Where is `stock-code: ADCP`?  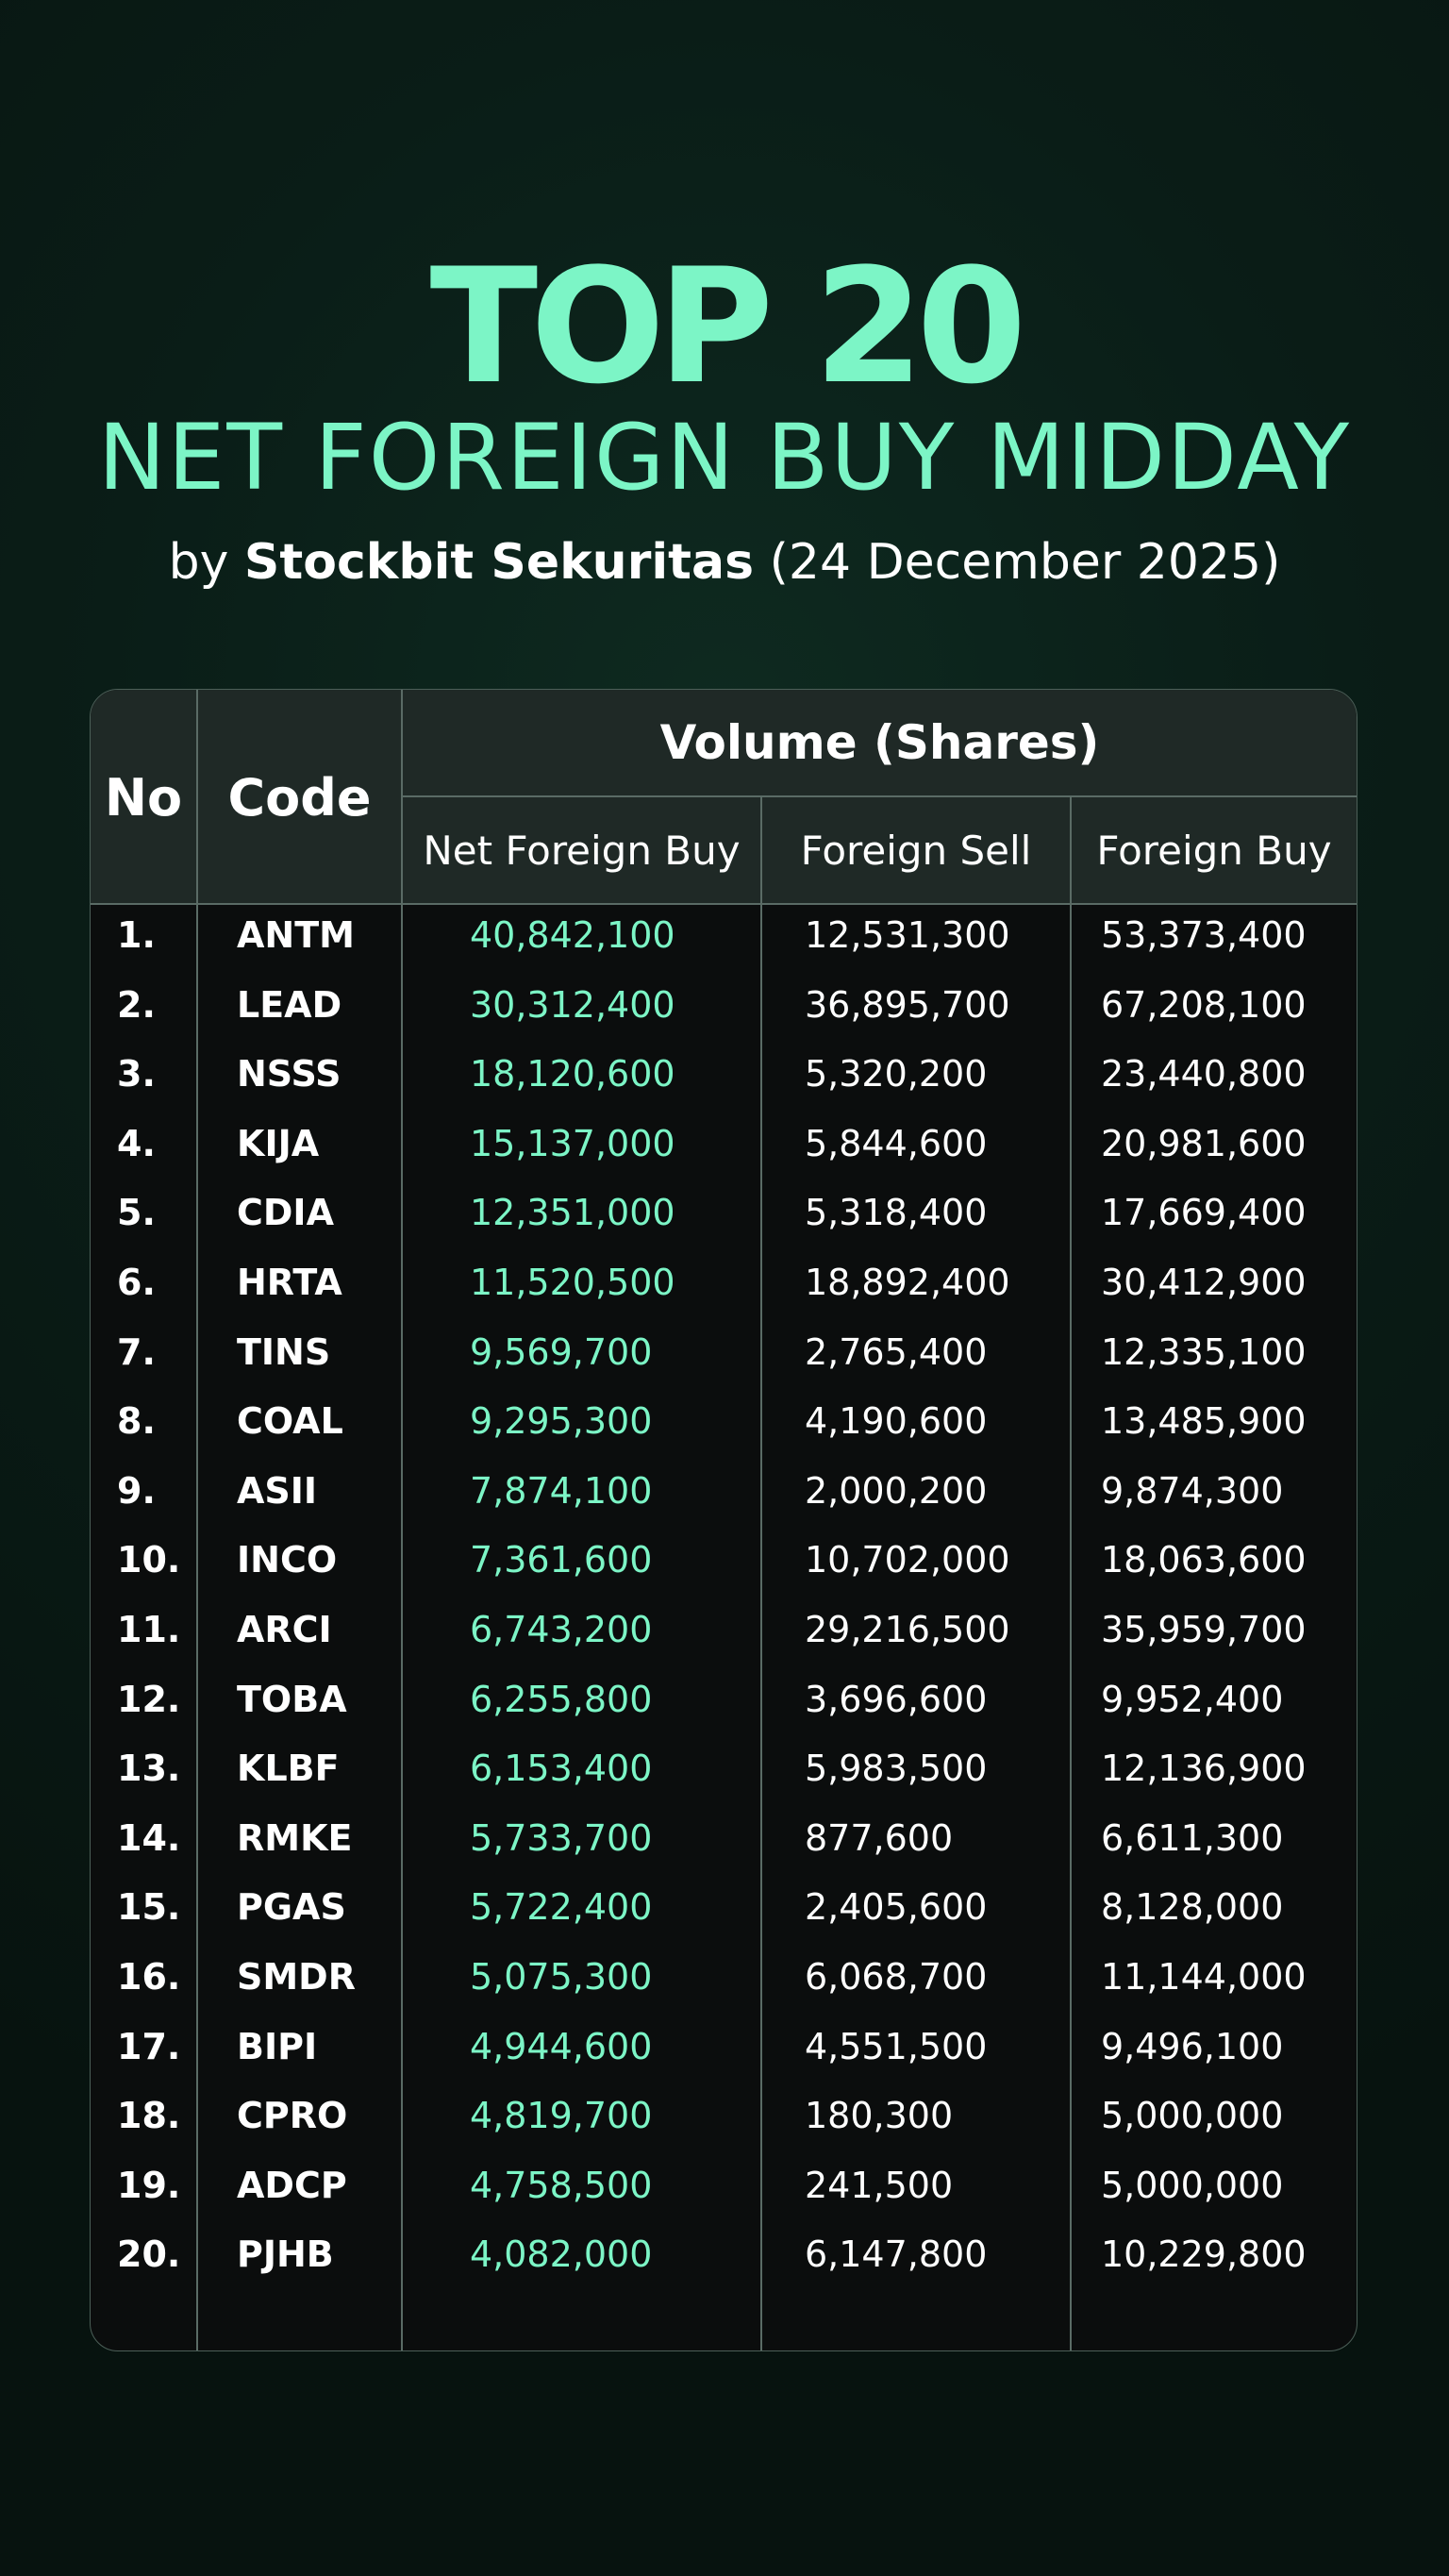 stock-code: ADCP is located at coordinates (292, 2185).